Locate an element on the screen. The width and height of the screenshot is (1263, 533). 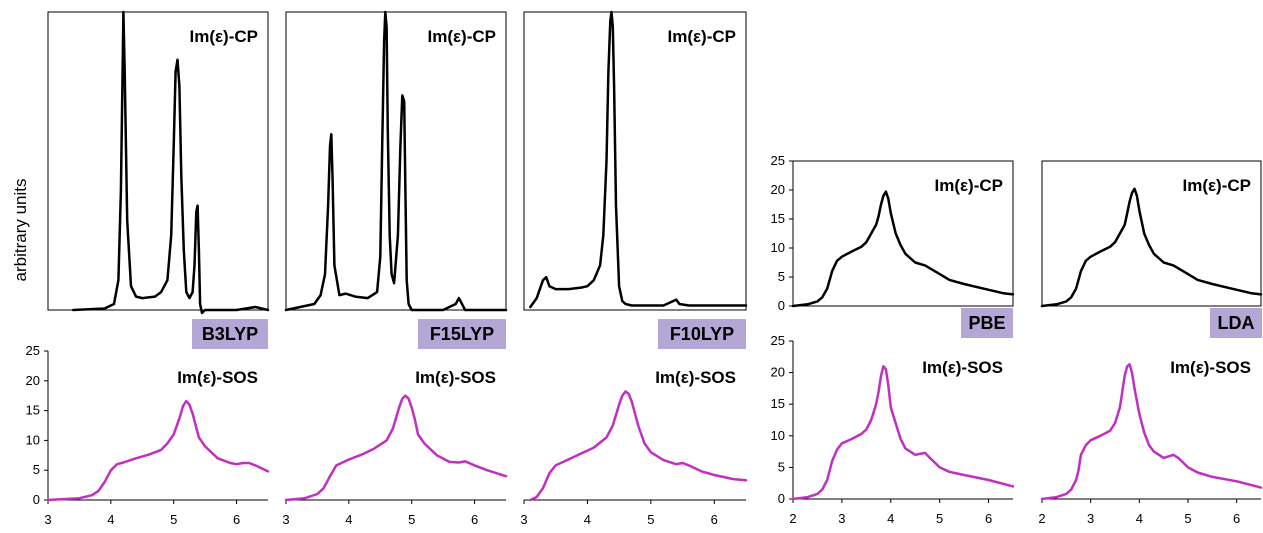
chart-panel-2: Im(ε)-CP F15LYP is located at coordinates (396, 179).